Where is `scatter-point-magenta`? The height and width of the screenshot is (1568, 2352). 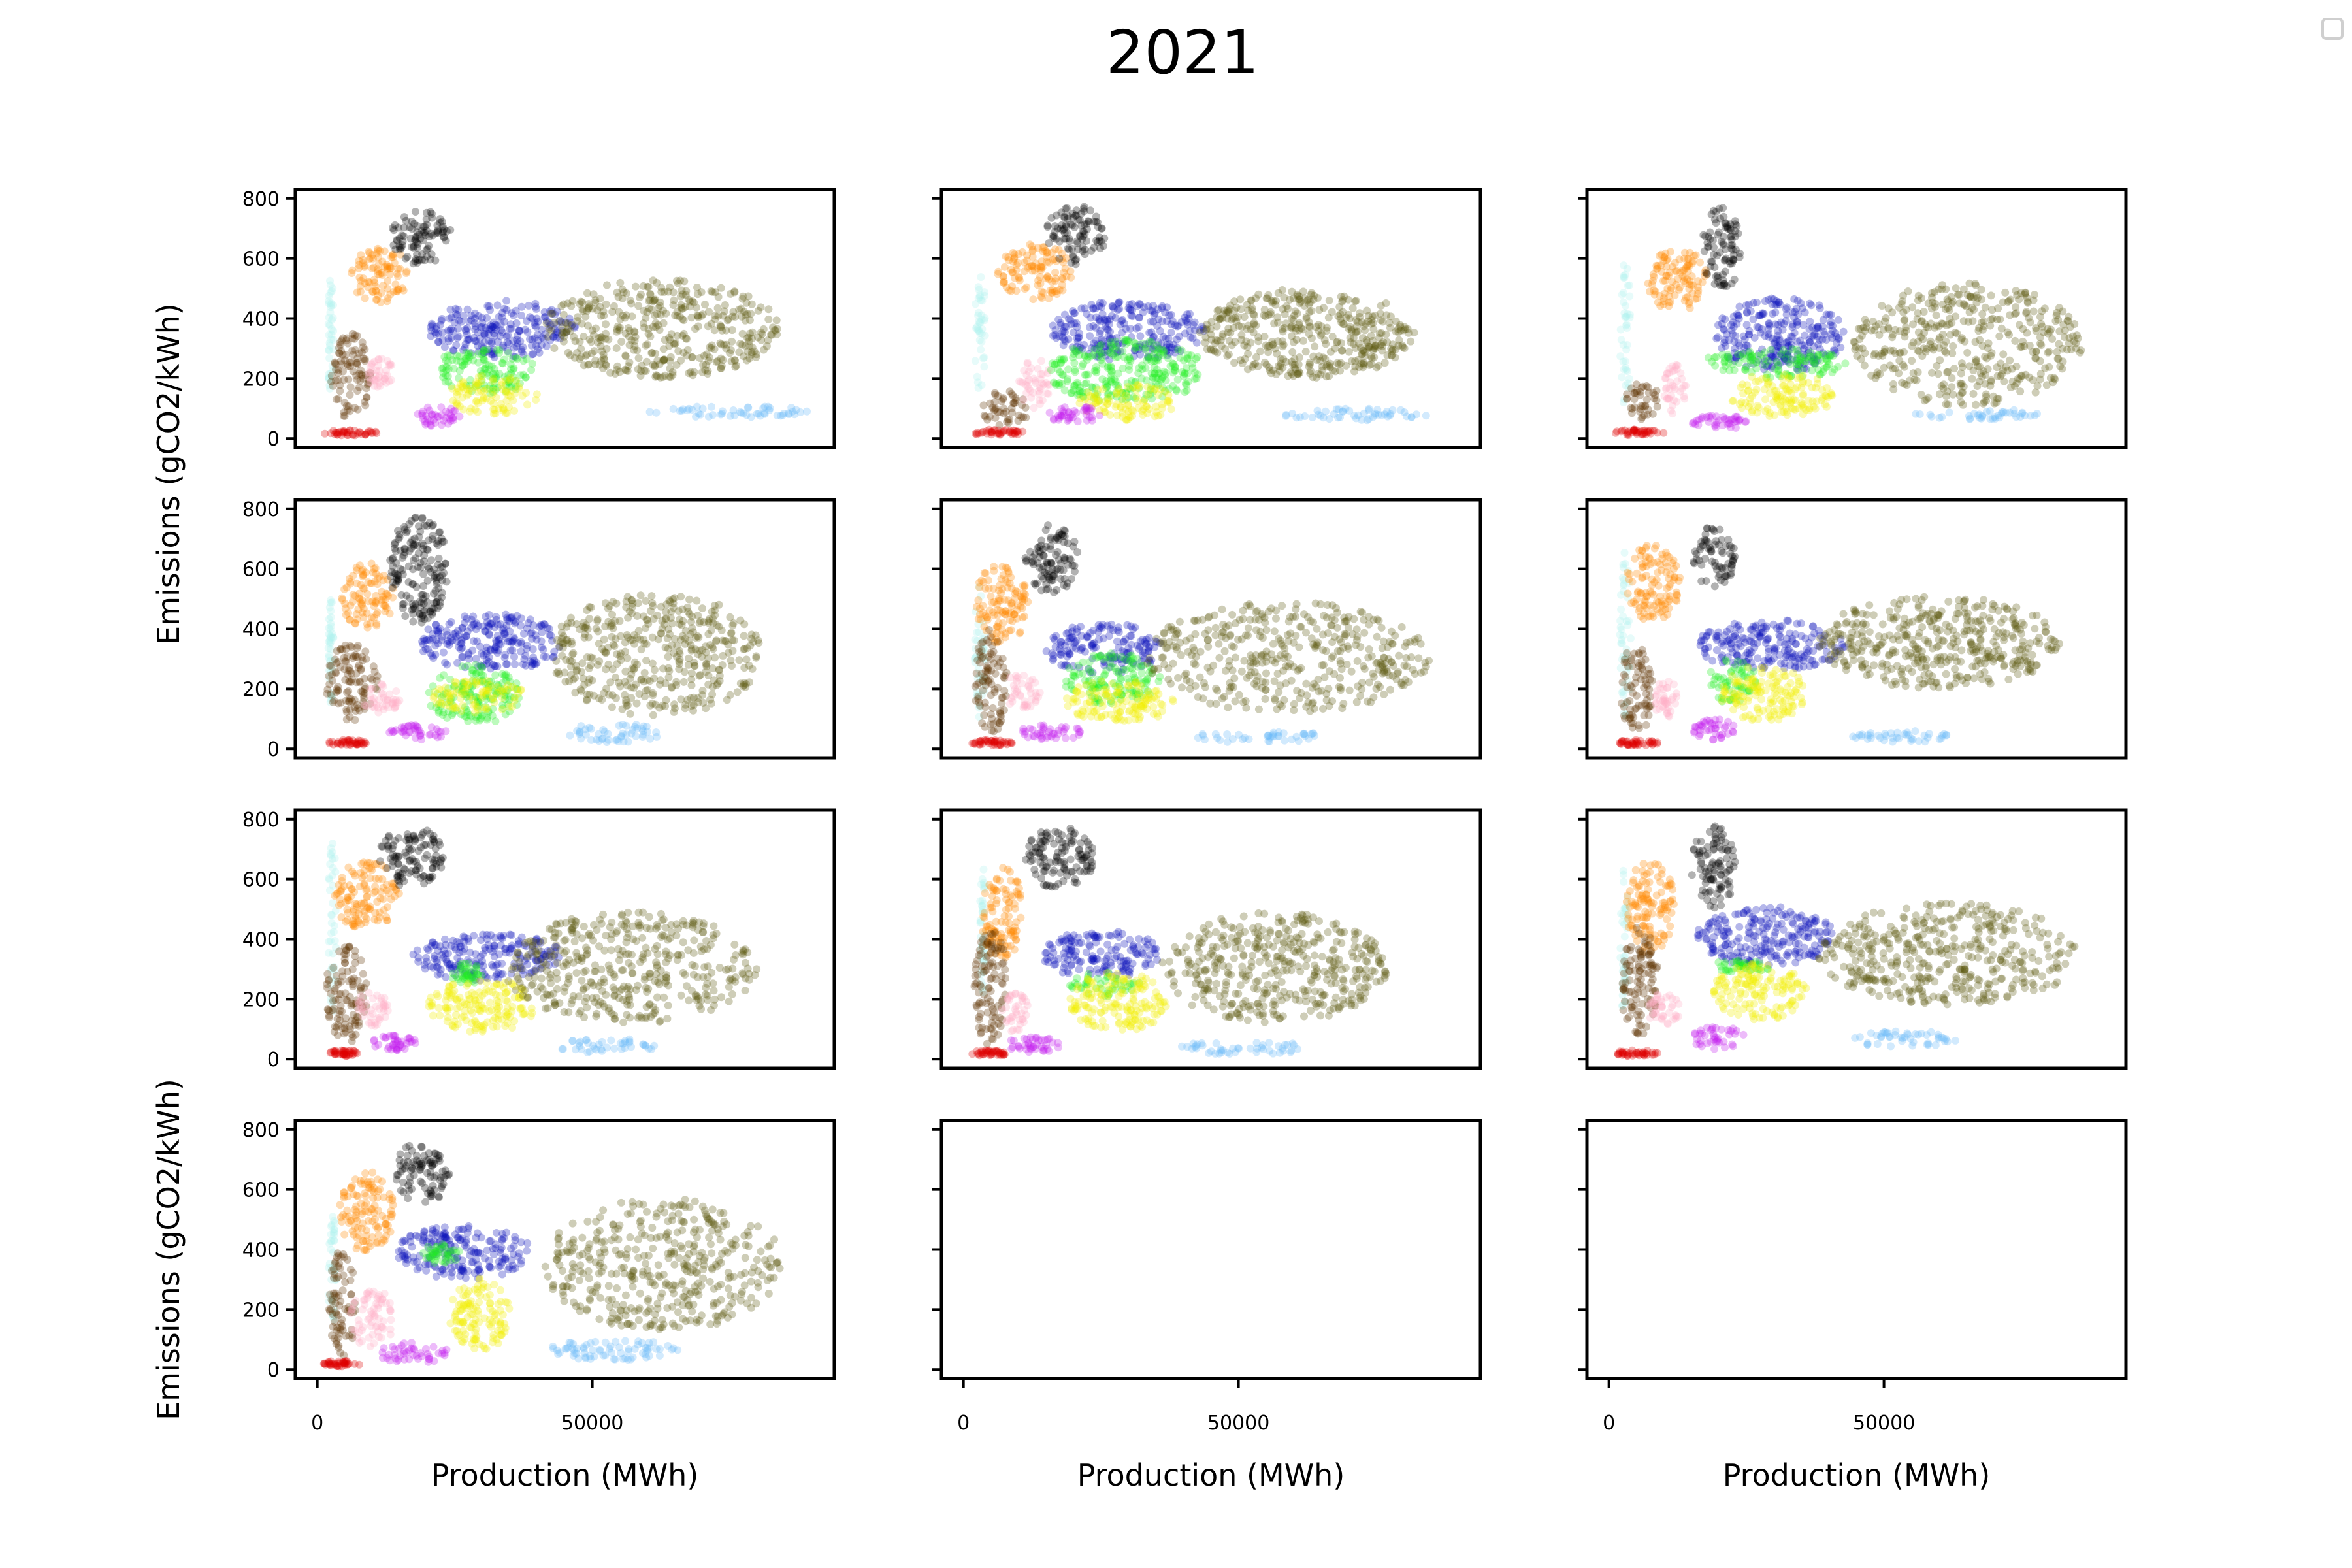 scatter-point-magenta is located at coordinates (1737, 416).